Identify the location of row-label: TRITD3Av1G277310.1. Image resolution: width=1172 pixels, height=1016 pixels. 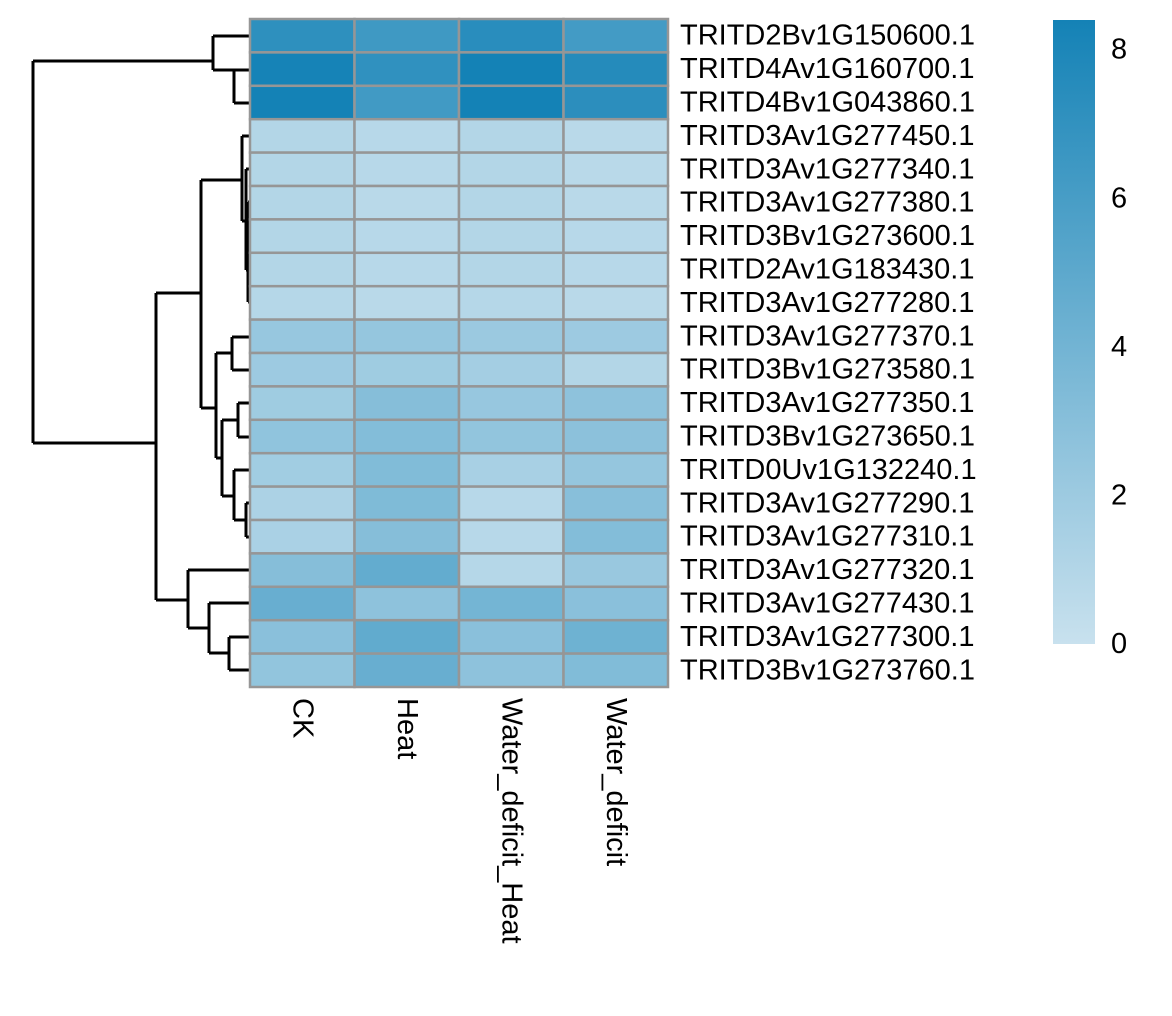
(827, 537).